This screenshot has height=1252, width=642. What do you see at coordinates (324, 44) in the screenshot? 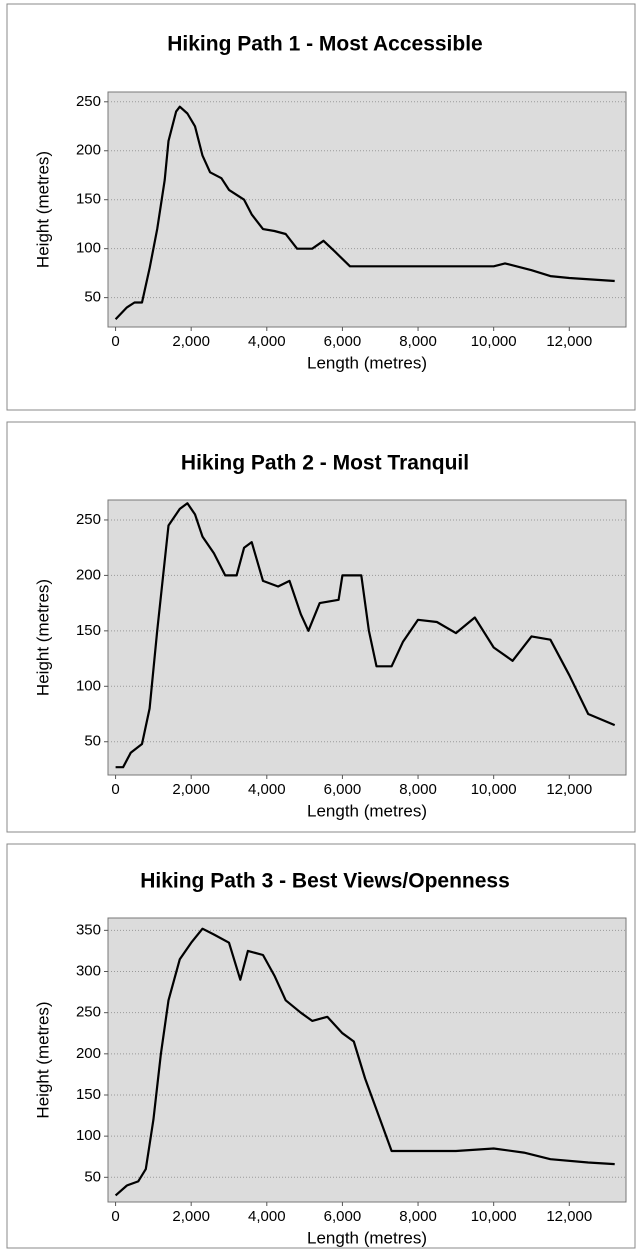
I see `chart-title: Hiking Path 1 - Most Accessible` at bounding box center [324, 44].